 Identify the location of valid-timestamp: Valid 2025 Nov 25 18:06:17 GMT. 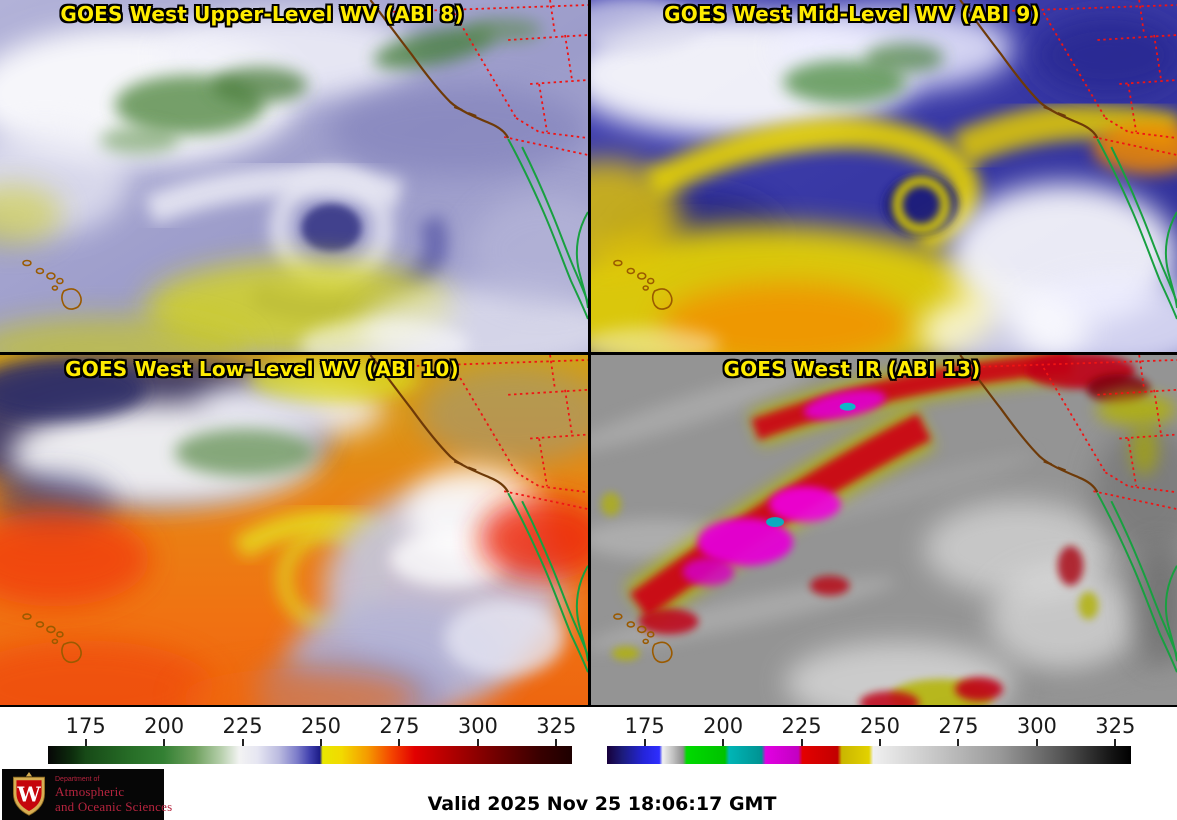
(602, 804).